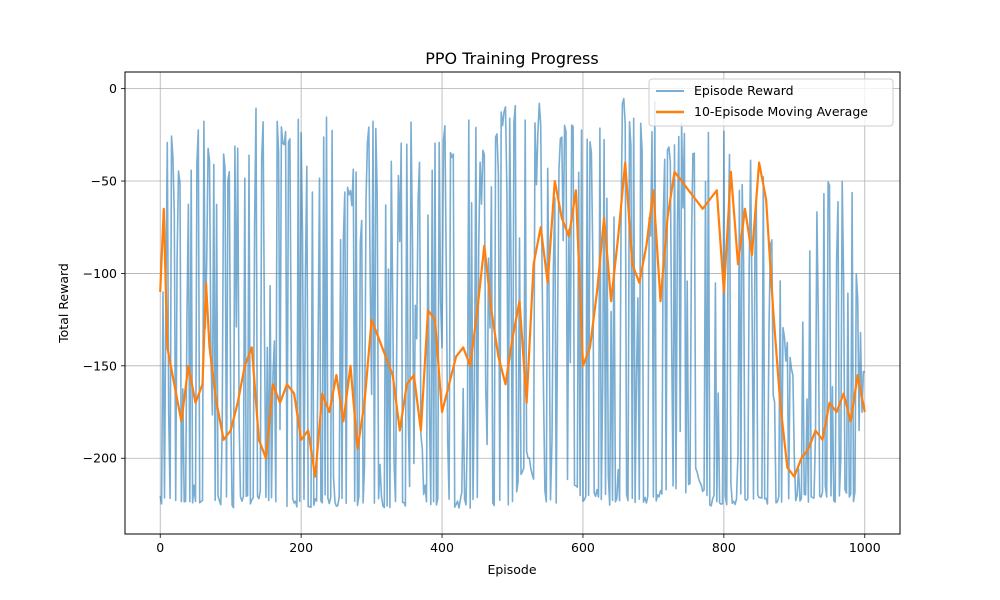  I want to click on legend-box, so click(771, 102).